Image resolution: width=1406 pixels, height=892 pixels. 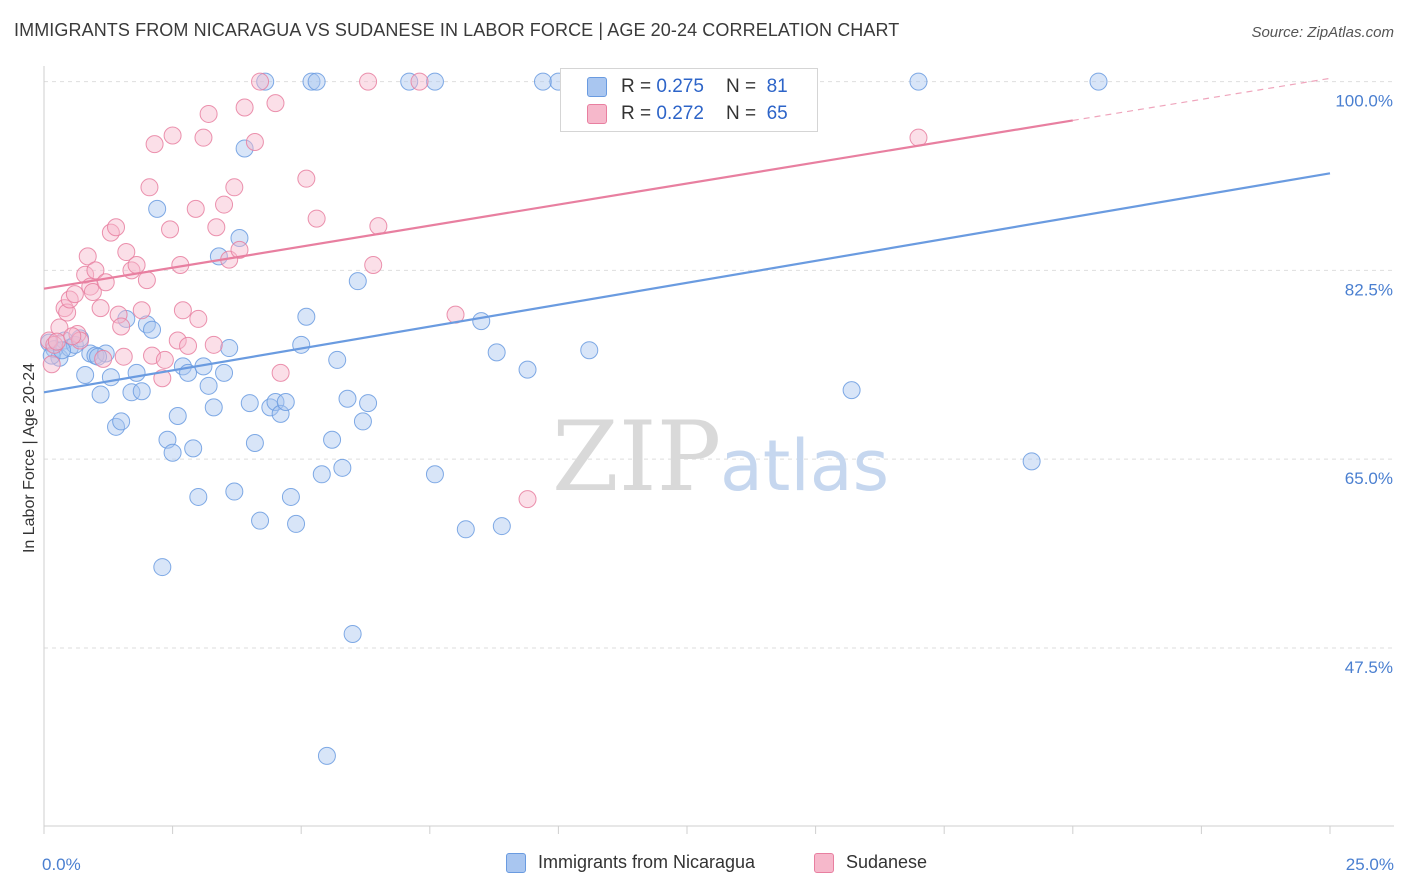 I want to click on x-tick-label: 0.0%, so click(x=61, y=864).